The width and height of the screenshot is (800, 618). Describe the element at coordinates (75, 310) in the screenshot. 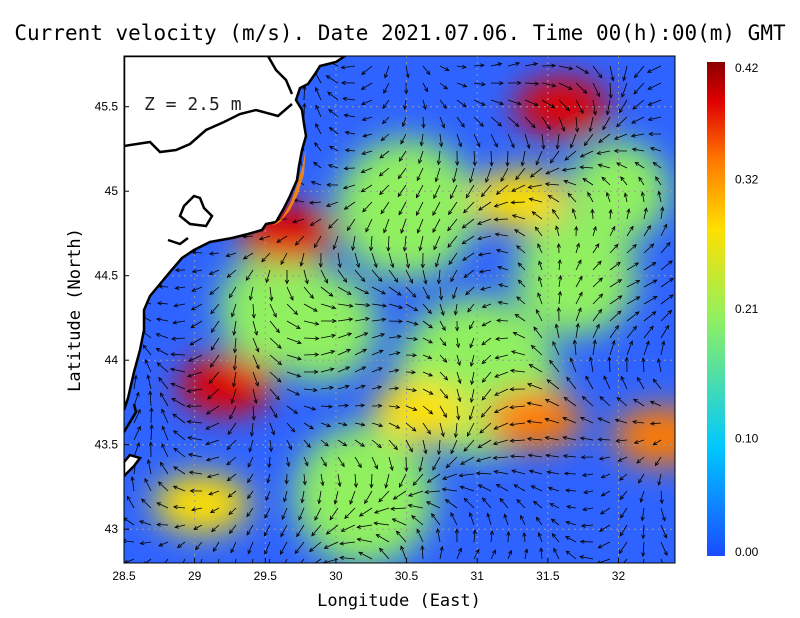

I see `y-axis-label: Latitude (North)` at that location.